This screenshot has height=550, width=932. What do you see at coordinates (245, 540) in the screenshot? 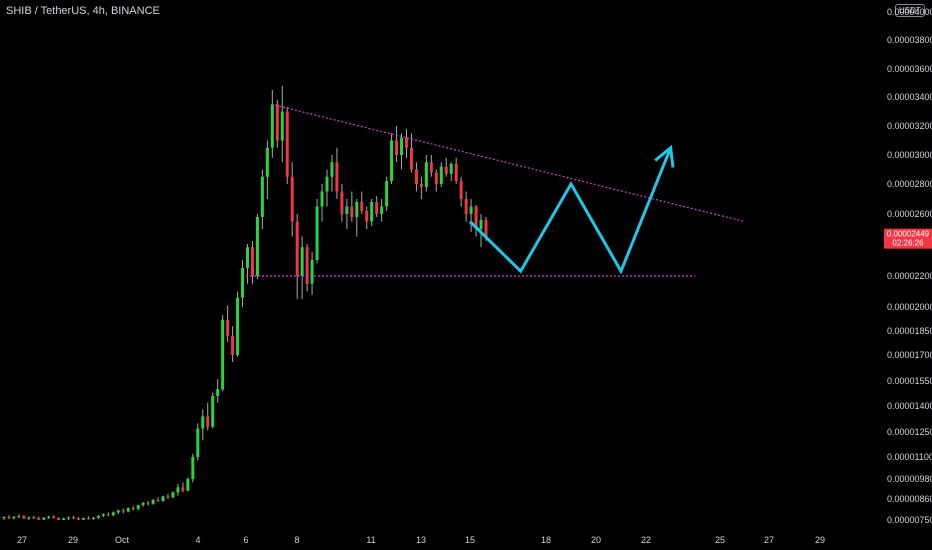
I see `time-tick-label: 6` at bounding box center [245, 540].